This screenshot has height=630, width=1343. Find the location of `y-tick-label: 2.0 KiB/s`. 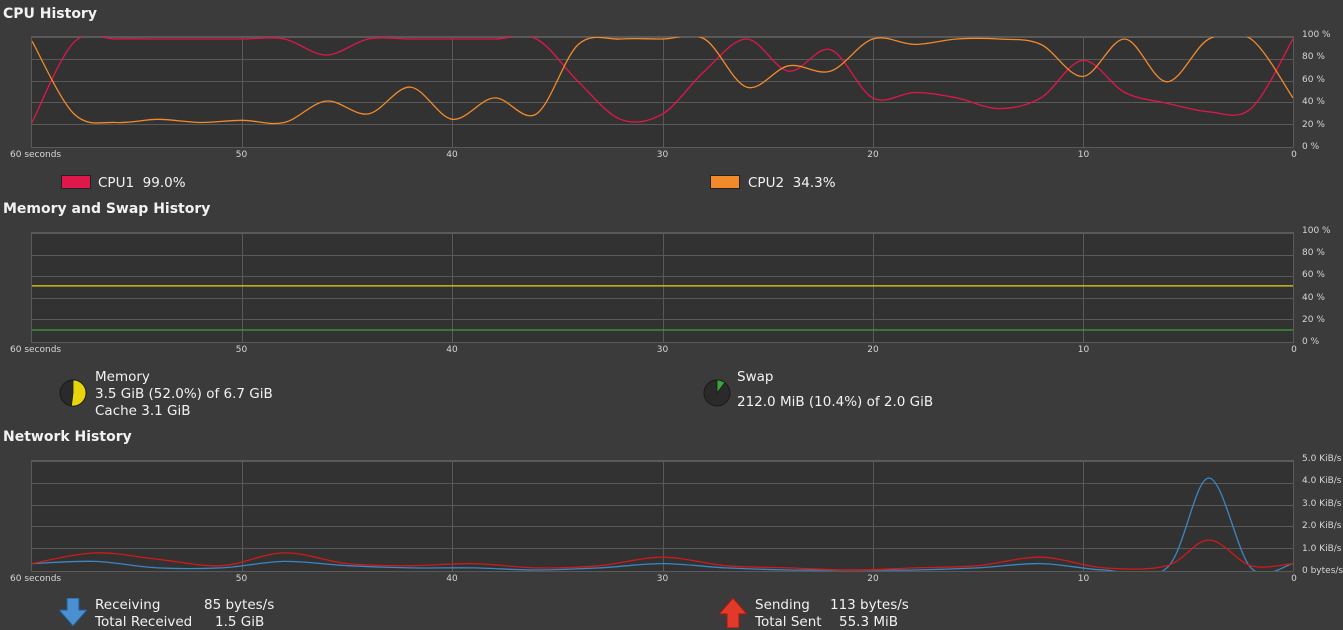

y-tick-label: 2.0 KiB/s is located at coordinates (1322, 526).